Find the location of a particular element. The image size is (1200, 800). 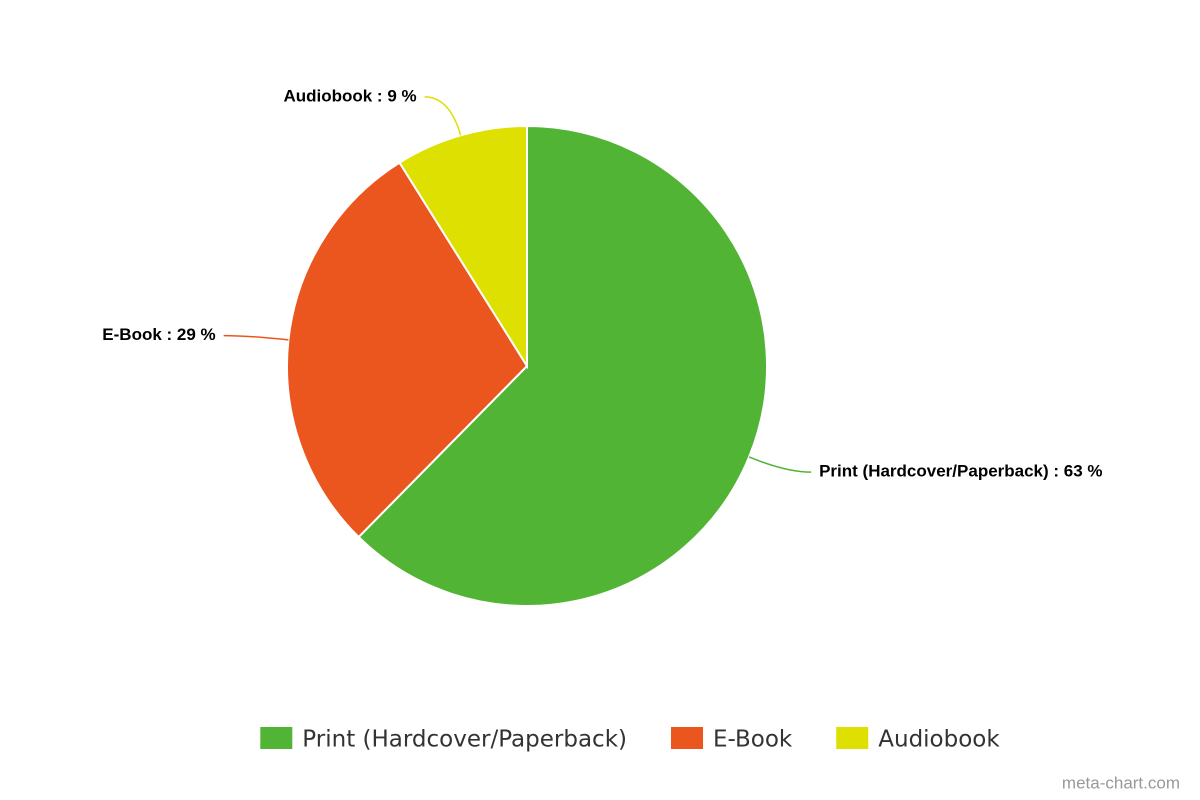

legend-label: Audiobook is located at coordinates (939, 740).